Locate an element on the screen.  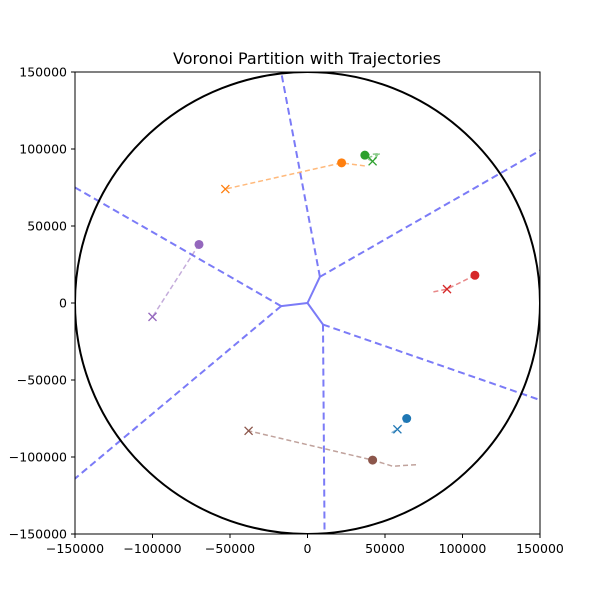
x-tick-label: 50000 is located at coordinates (385, 548).